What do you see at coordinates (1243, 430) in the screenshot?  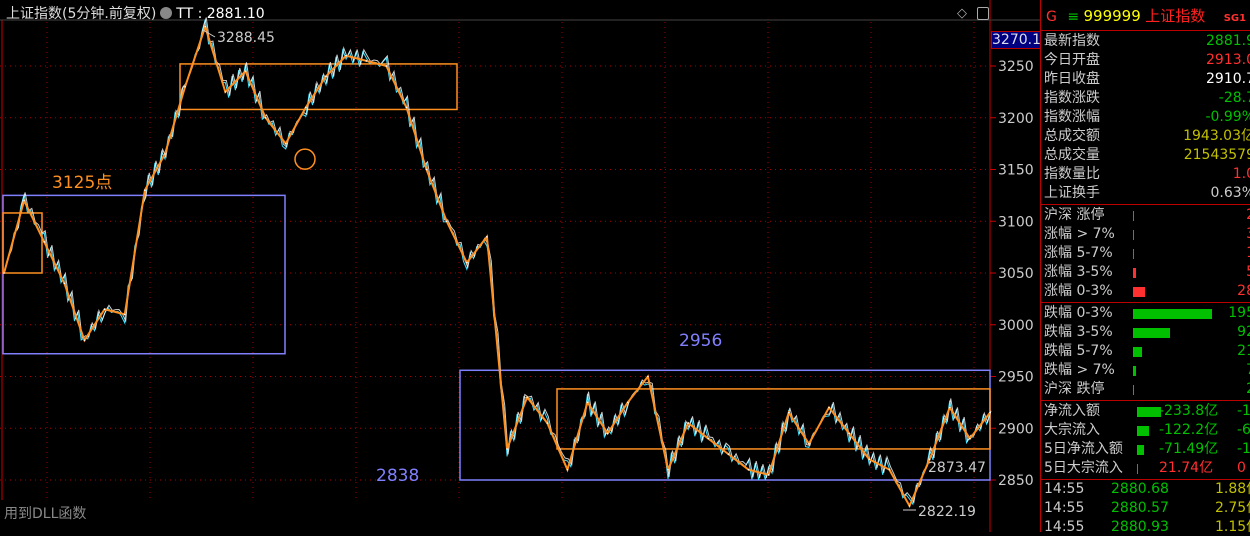 I see `flow-value-2: -6` at bounding box center [1243, 430].